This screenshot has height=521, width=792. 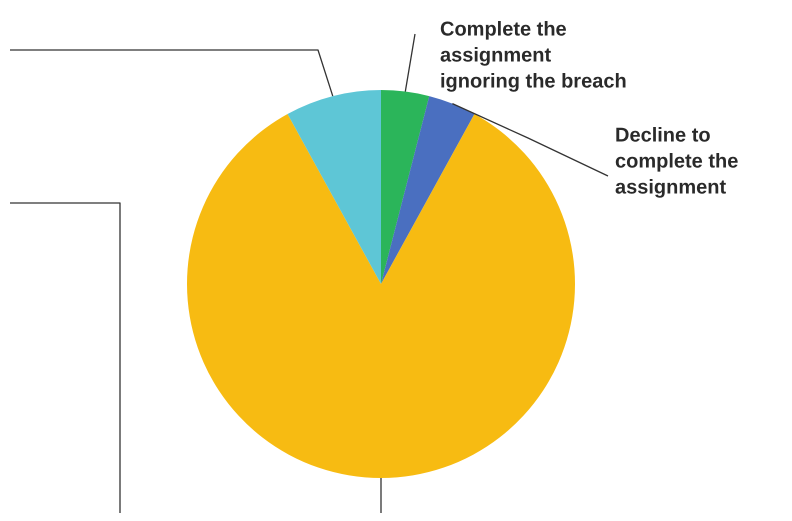 What do you see at coordinates (533, 55) in the screenshot?
I see `slice-label: Complete the assignment ignoring the breach` at bounding box center [533, 55].